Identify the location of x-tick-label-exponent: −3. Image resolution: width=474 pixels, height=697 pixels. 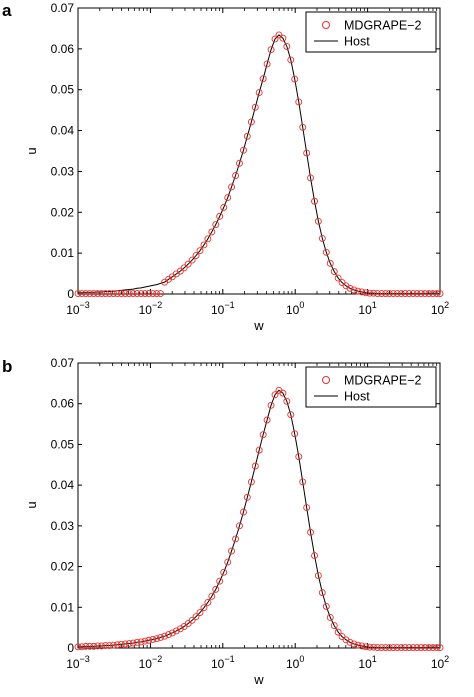
(85, 659).